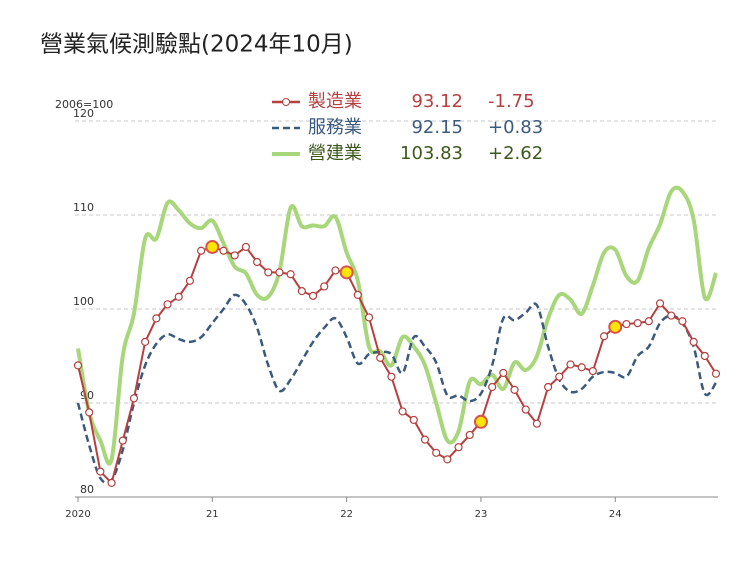  What do you see at coordinates (84, 104) in the screenshot?
I see `y-axis-label: 2006=100` at bounding box center [84, 104].